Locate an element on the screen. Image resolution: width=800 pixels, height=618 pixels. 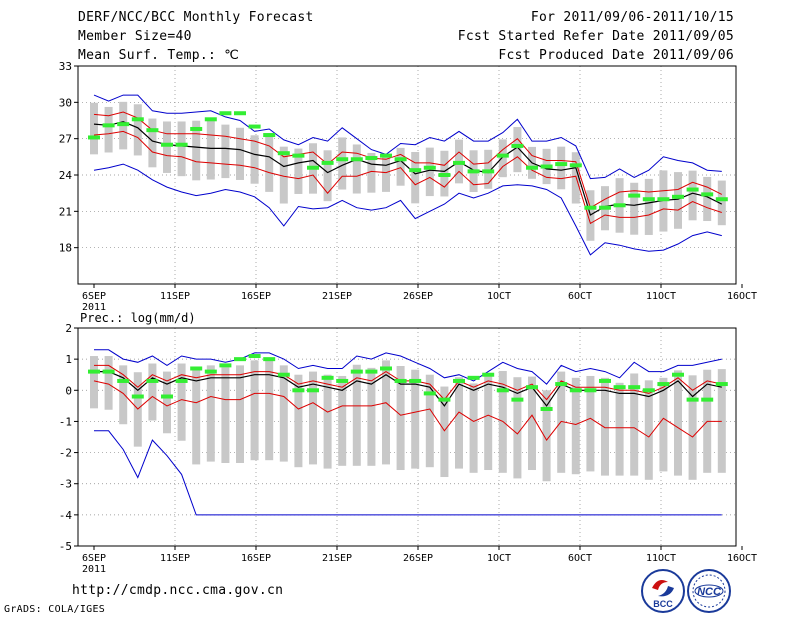
footer-url: http://cmdp.ncc.cma.gov.cn is located at coordinates (178, 590).